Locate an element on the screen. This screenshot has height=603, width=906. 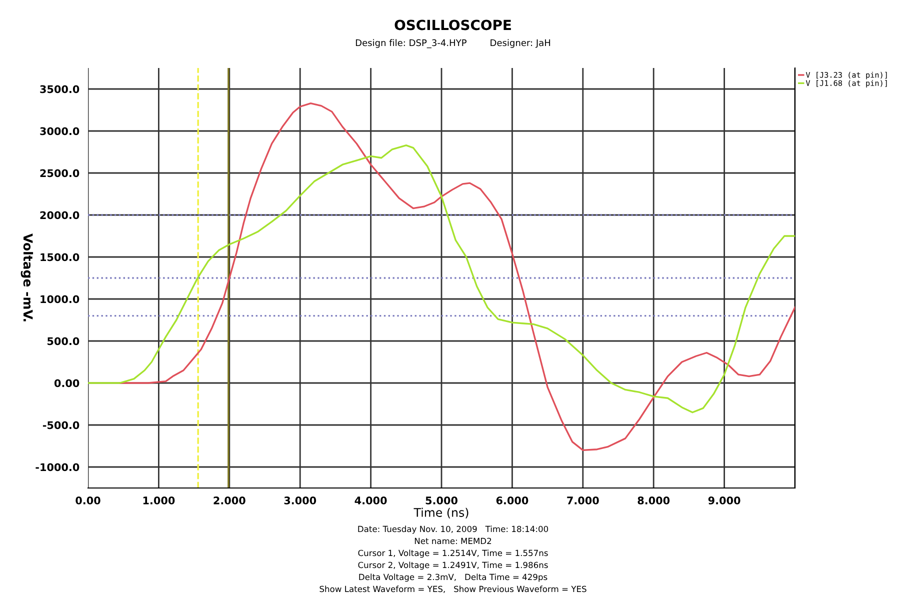
y-tick-label: 1000.0 is located at coordinates (60, 299).